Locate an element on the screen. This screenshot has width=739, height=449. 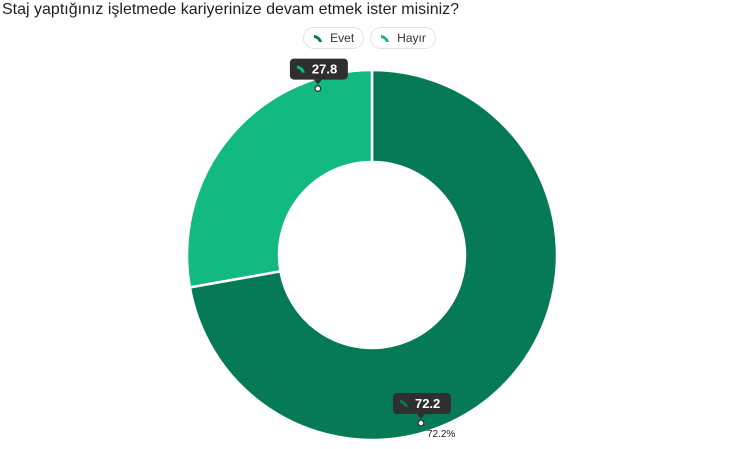
tooltip-pointer-hay-r is located at coordinates (317, 82).